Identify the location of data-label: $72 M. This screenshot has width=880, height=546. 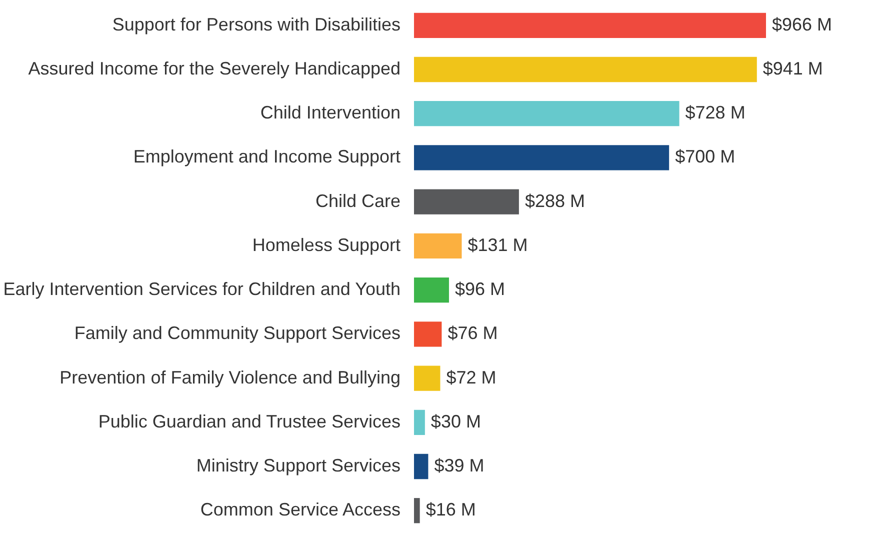
(471, 377).